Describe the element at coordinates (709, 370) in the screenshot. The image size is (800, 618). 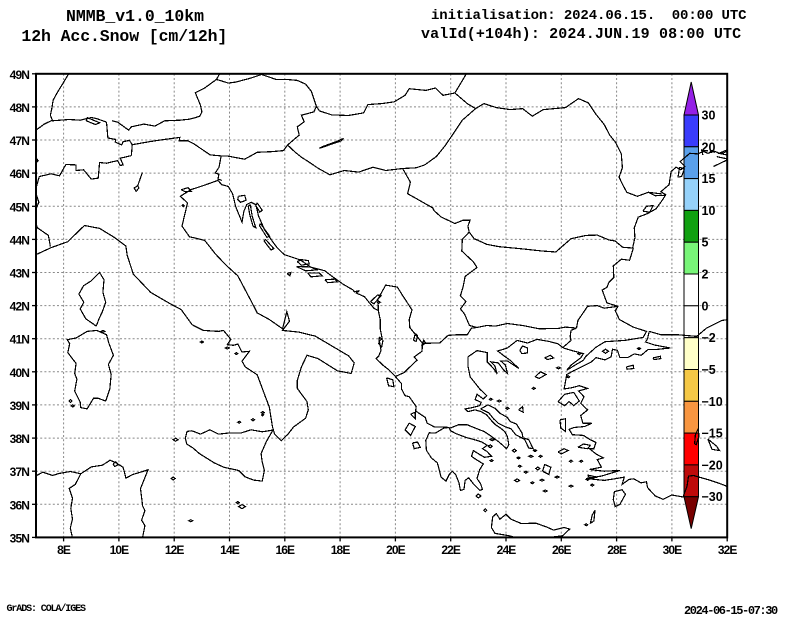
I see `svg-text: −5` at that location.